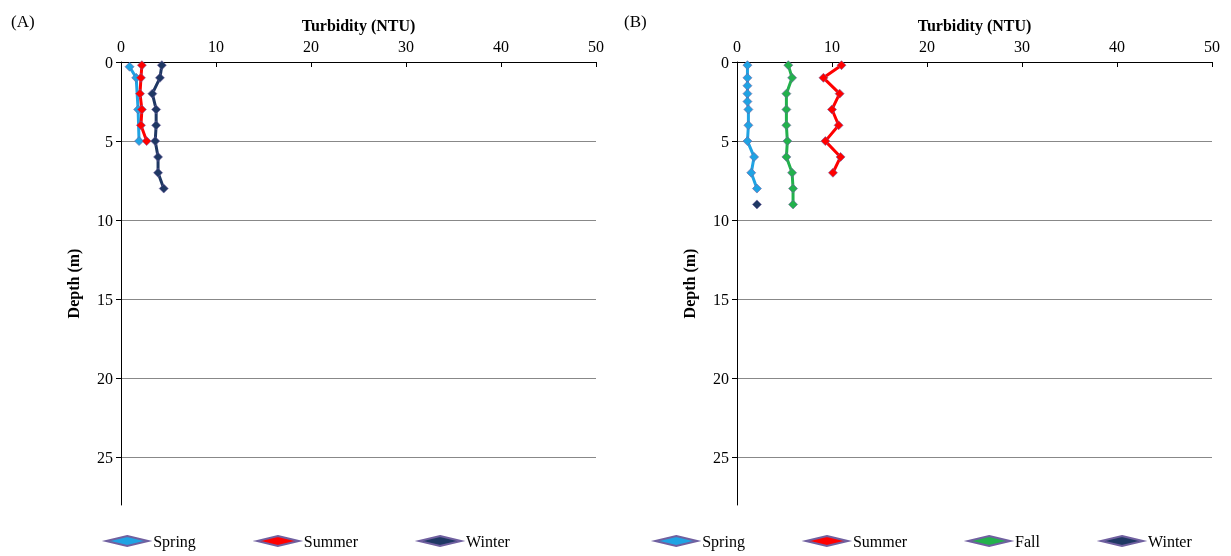 The width and height of the screenshot is (1231, 556). Describe the element at coordinates (635, 21) in the screenshot. I see `chart-title: (B)` at that location.